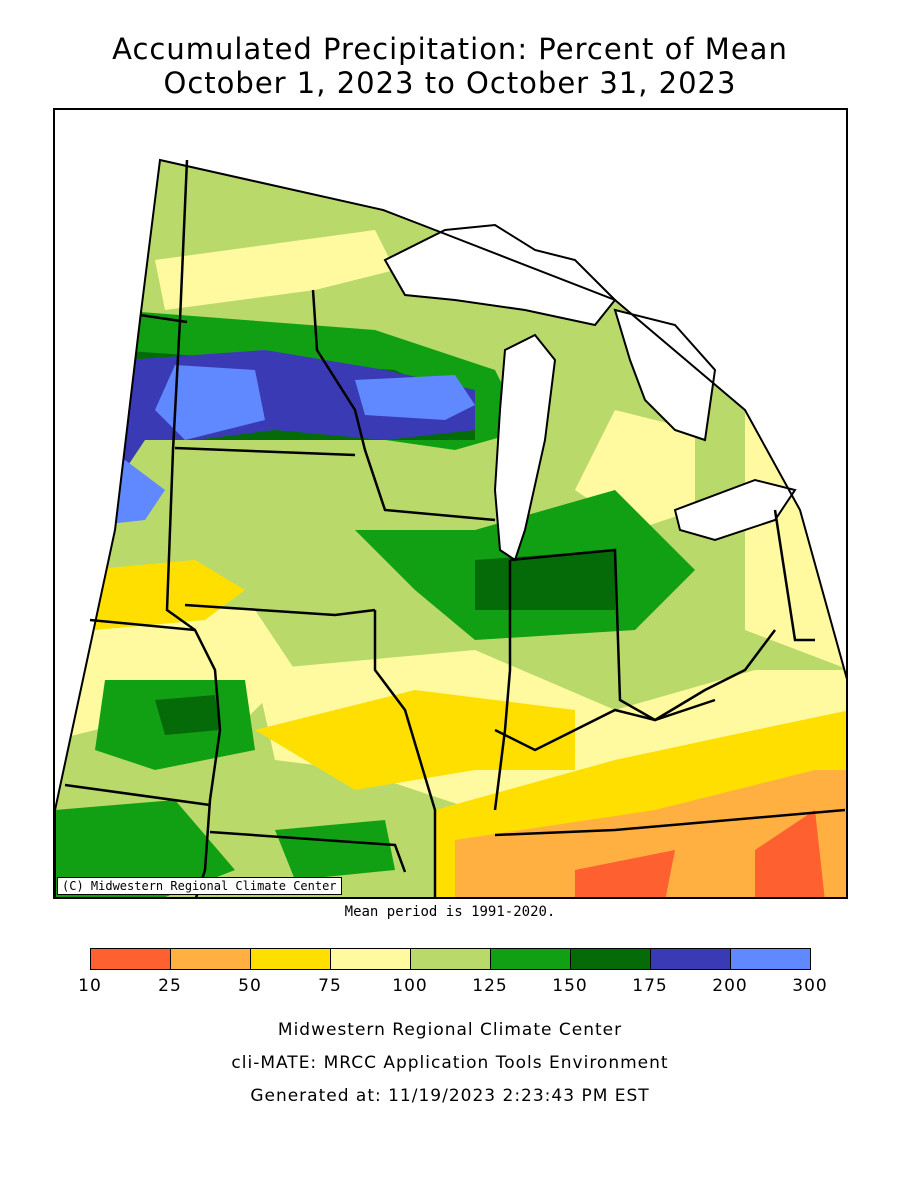 This screenshot has height=1200, width=900. I want to click on copyright-label: (C) Midwestern Regional Climate Center, so click(199, 886).